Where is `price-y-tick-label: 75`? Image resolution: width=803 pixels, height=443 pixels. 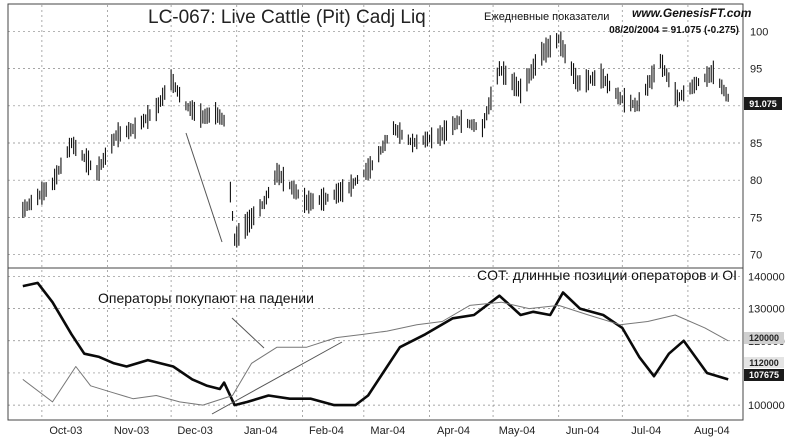 price-y-tick-label: 75 is located at coordinates (756, 218).